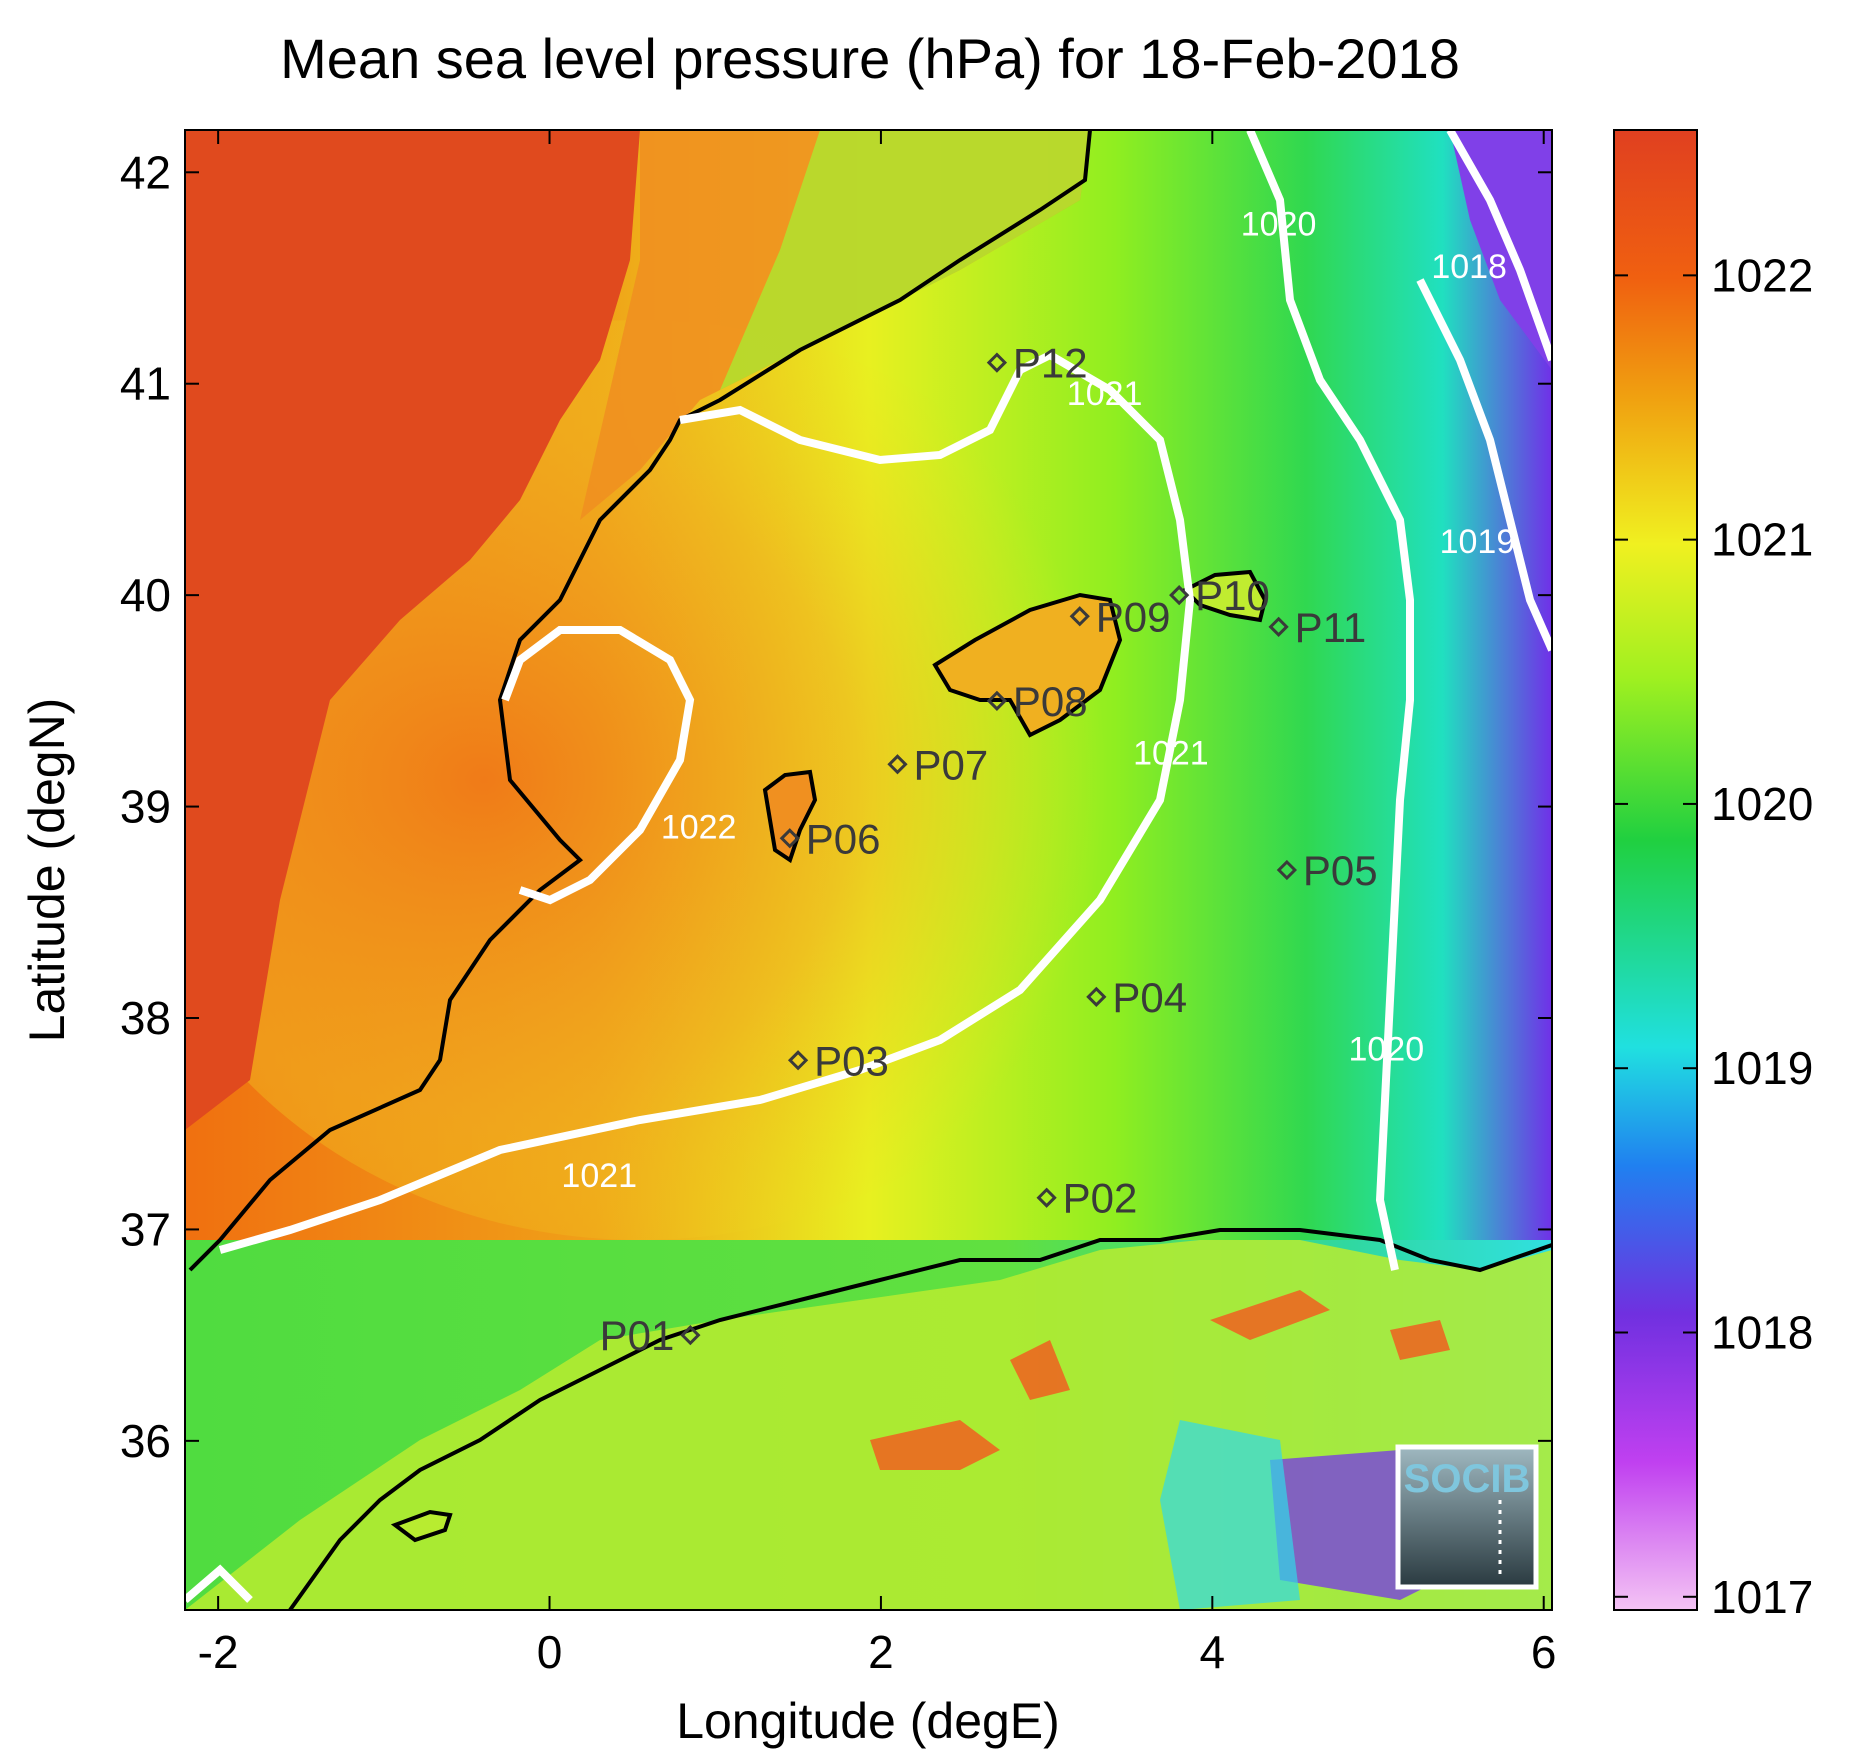 Image resolution: width=1854 pixels, height=1758 pixels. What do you see at coordinates (218, 1652) in the screenshot?
I see `x-tick-label: -2` at bounding box center [218, 1652].